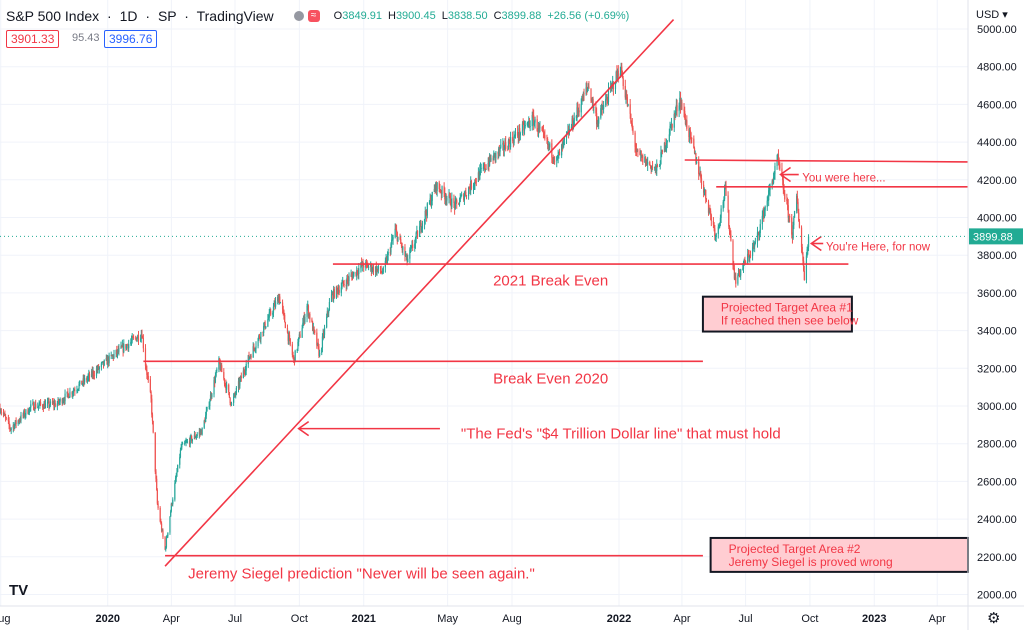  What do you see at coordinates (19, 590) in the screenshot?
I see `tradingview-logo-icon: TV` at bounding box center [19, 590].